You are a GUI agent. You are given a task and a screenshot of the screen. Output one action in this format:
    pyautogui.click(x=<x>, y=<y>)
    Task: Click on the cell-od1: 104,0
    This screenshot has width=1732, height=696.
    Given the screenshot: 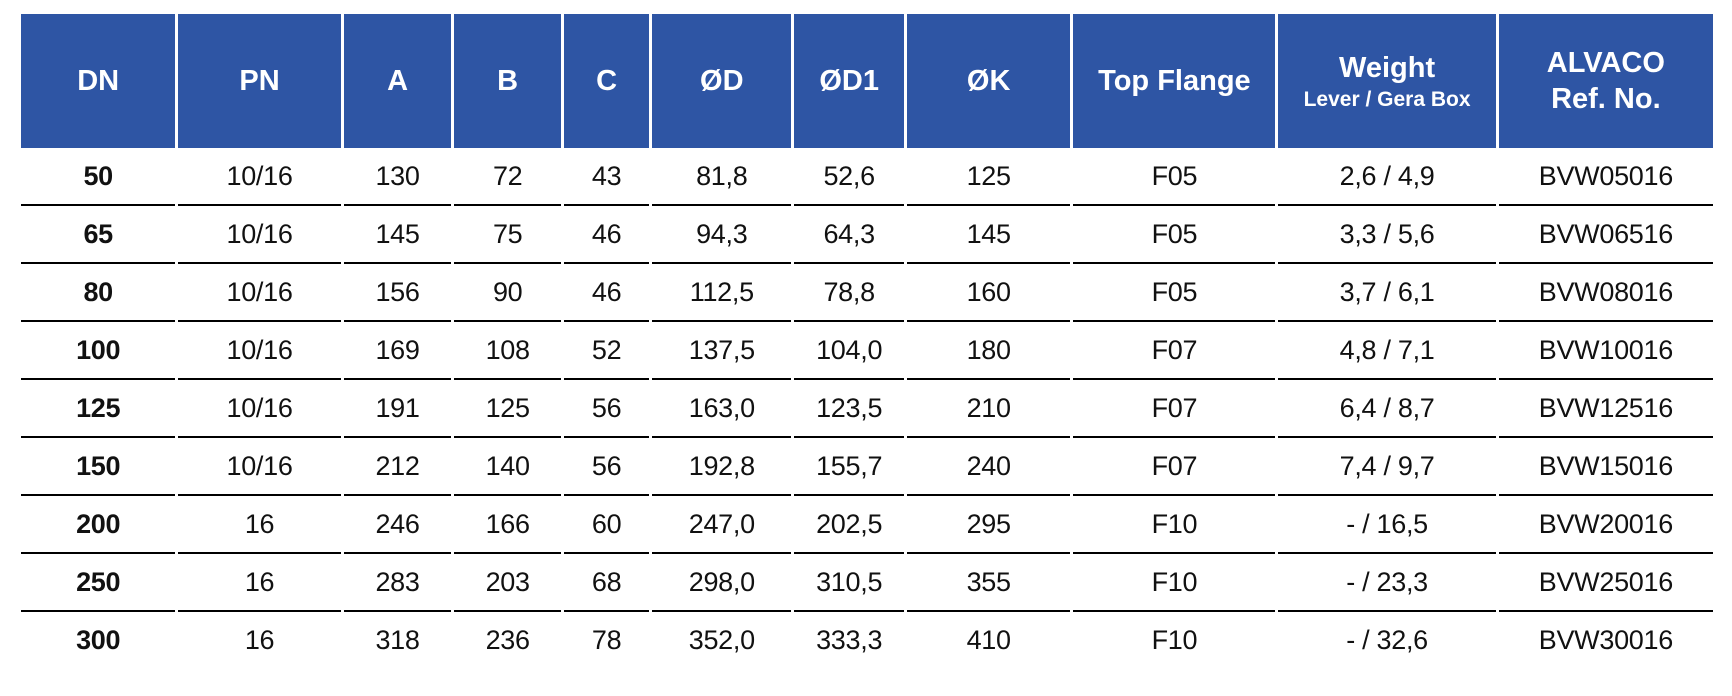 What is the action you would take?
    pyautogui.click(x=849, y=351)
    